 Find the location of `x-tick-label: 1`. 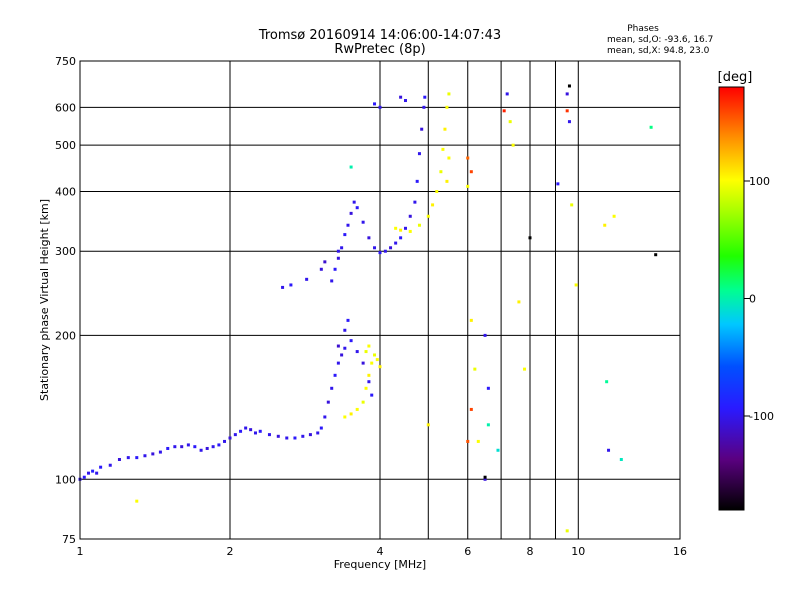

x-tick-label: 1 is located at coordinates (80, 551).